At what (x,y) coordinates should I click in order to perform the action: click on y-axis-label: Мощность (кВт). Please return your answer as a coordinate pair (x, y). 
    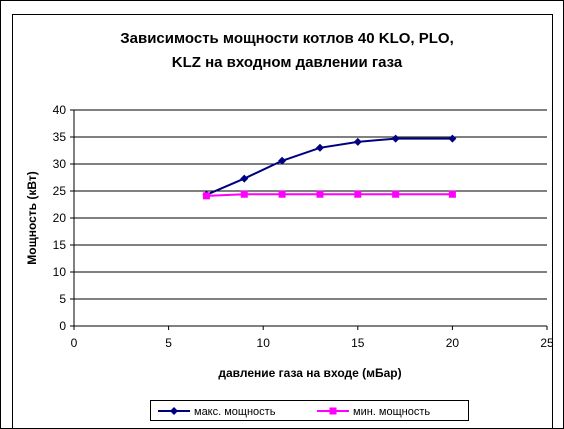
    Looking at the image, I should click on (32, 218).